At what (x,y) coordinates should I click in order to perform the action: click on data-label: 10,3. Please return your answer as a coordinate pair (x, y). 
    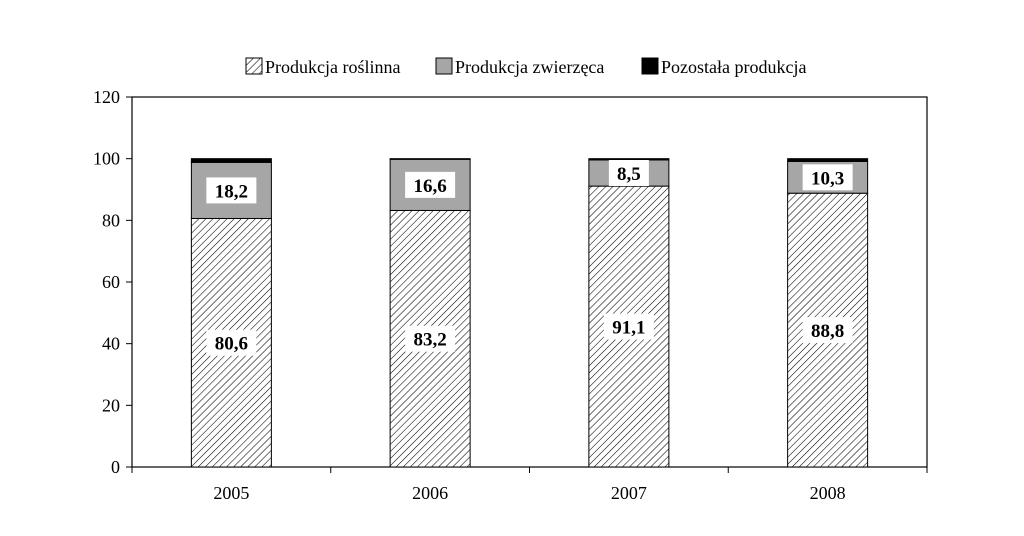
    Looking at the image, I should click on (827, 178).